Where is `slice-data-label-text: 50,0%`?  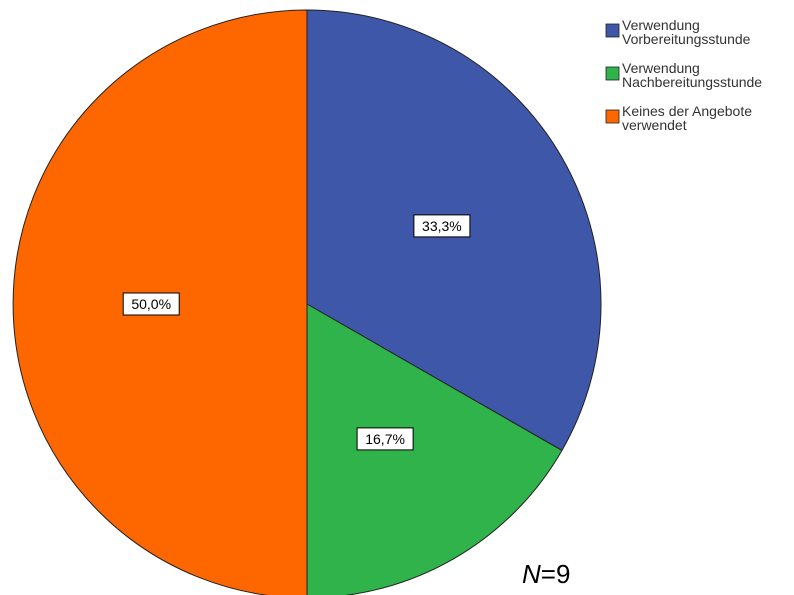
slice-data-label-text: 50,0% is located at coordinates (151, 304).